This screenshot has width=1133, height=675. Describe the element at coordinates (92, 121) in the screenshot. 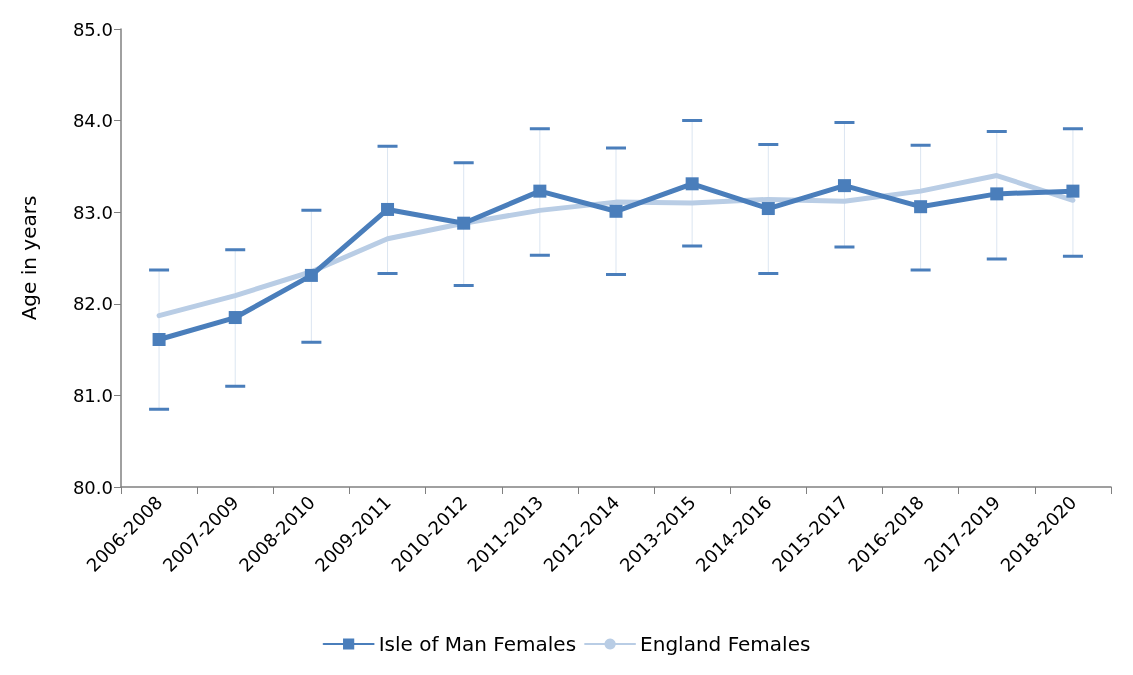

I see `y-tick-label: 84.0` at that location.